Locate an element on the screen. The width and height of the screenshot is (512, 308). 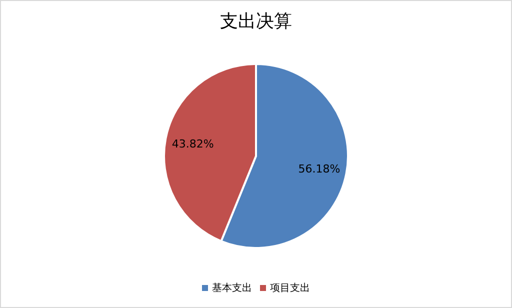
data-label: 43.82% is located at coordinates (193, 144).